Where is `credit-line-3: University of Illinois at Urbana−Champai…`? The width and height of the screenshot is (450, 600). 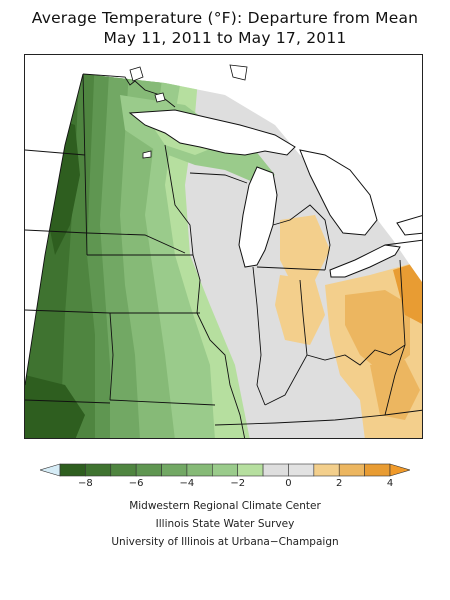 credit-line-3: University of Illinois at Urbana−Champai… is located at coordinates (225, 542).